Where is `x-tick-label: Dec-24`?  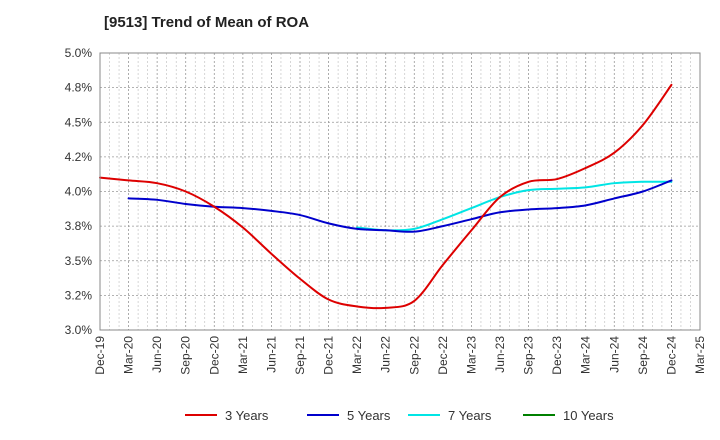
x-tick-label: Dec-24 is located at coordinates (671, 355).